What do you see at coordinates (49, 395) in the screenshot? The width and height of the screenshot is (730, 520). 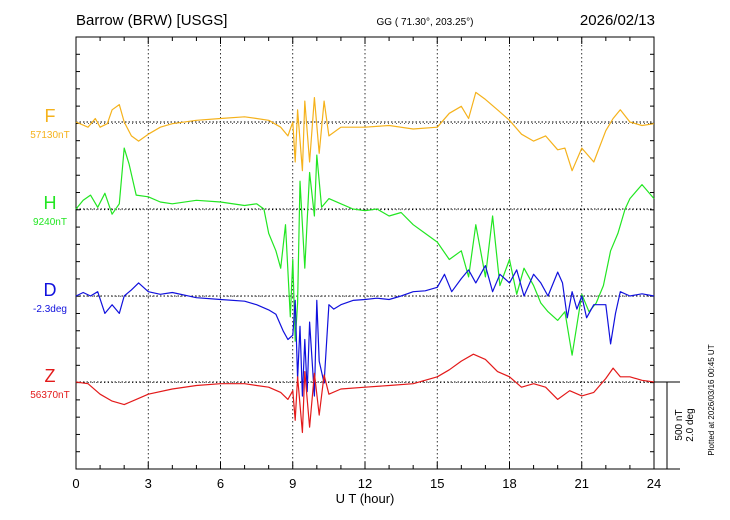 I see `series-baseline-z: 56370nT` at bounding box center [49, 395].